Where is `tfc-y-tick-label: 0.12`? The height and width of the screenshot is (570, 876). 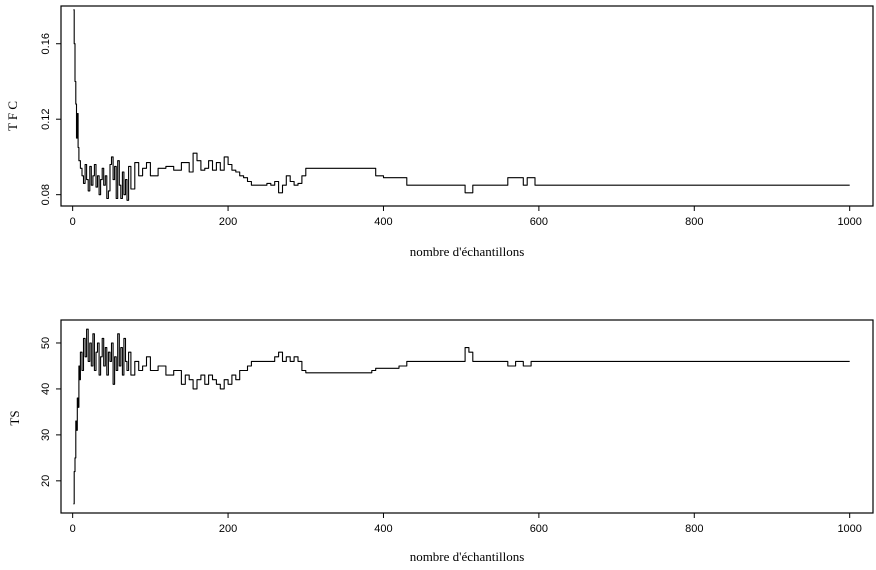 tfc-y-tick-label: 0.12 is located at coordinates (46, 118).